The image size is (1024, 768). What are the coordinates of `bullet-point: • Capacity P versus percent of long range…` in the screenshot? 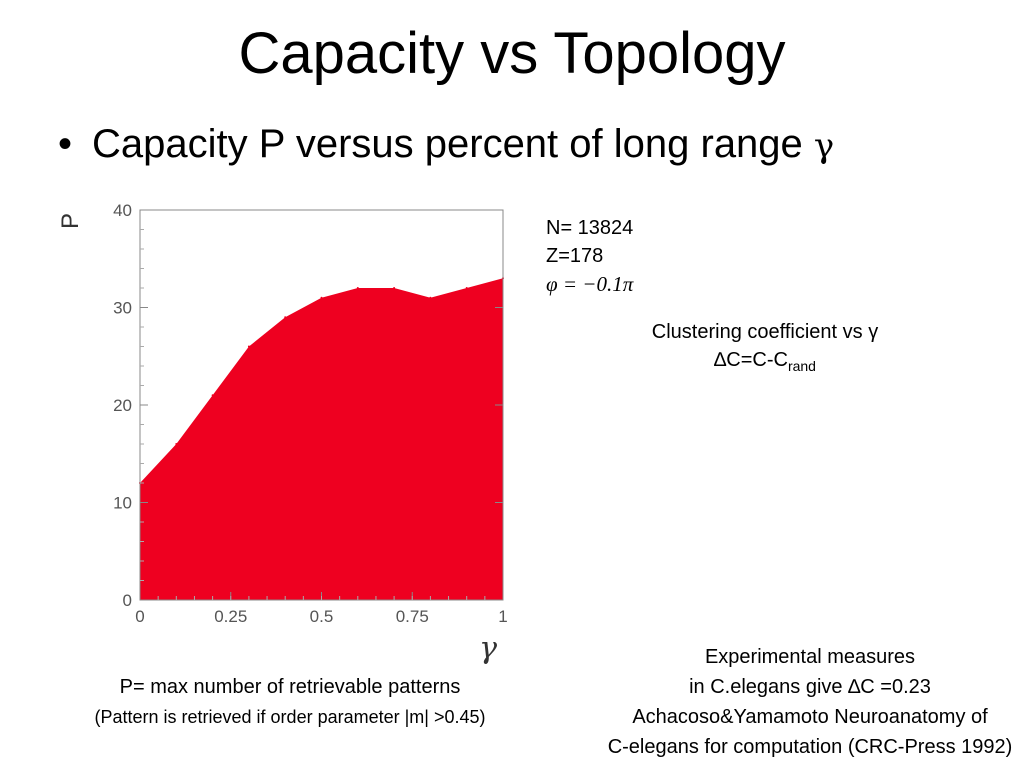 It's located at (446, 145).